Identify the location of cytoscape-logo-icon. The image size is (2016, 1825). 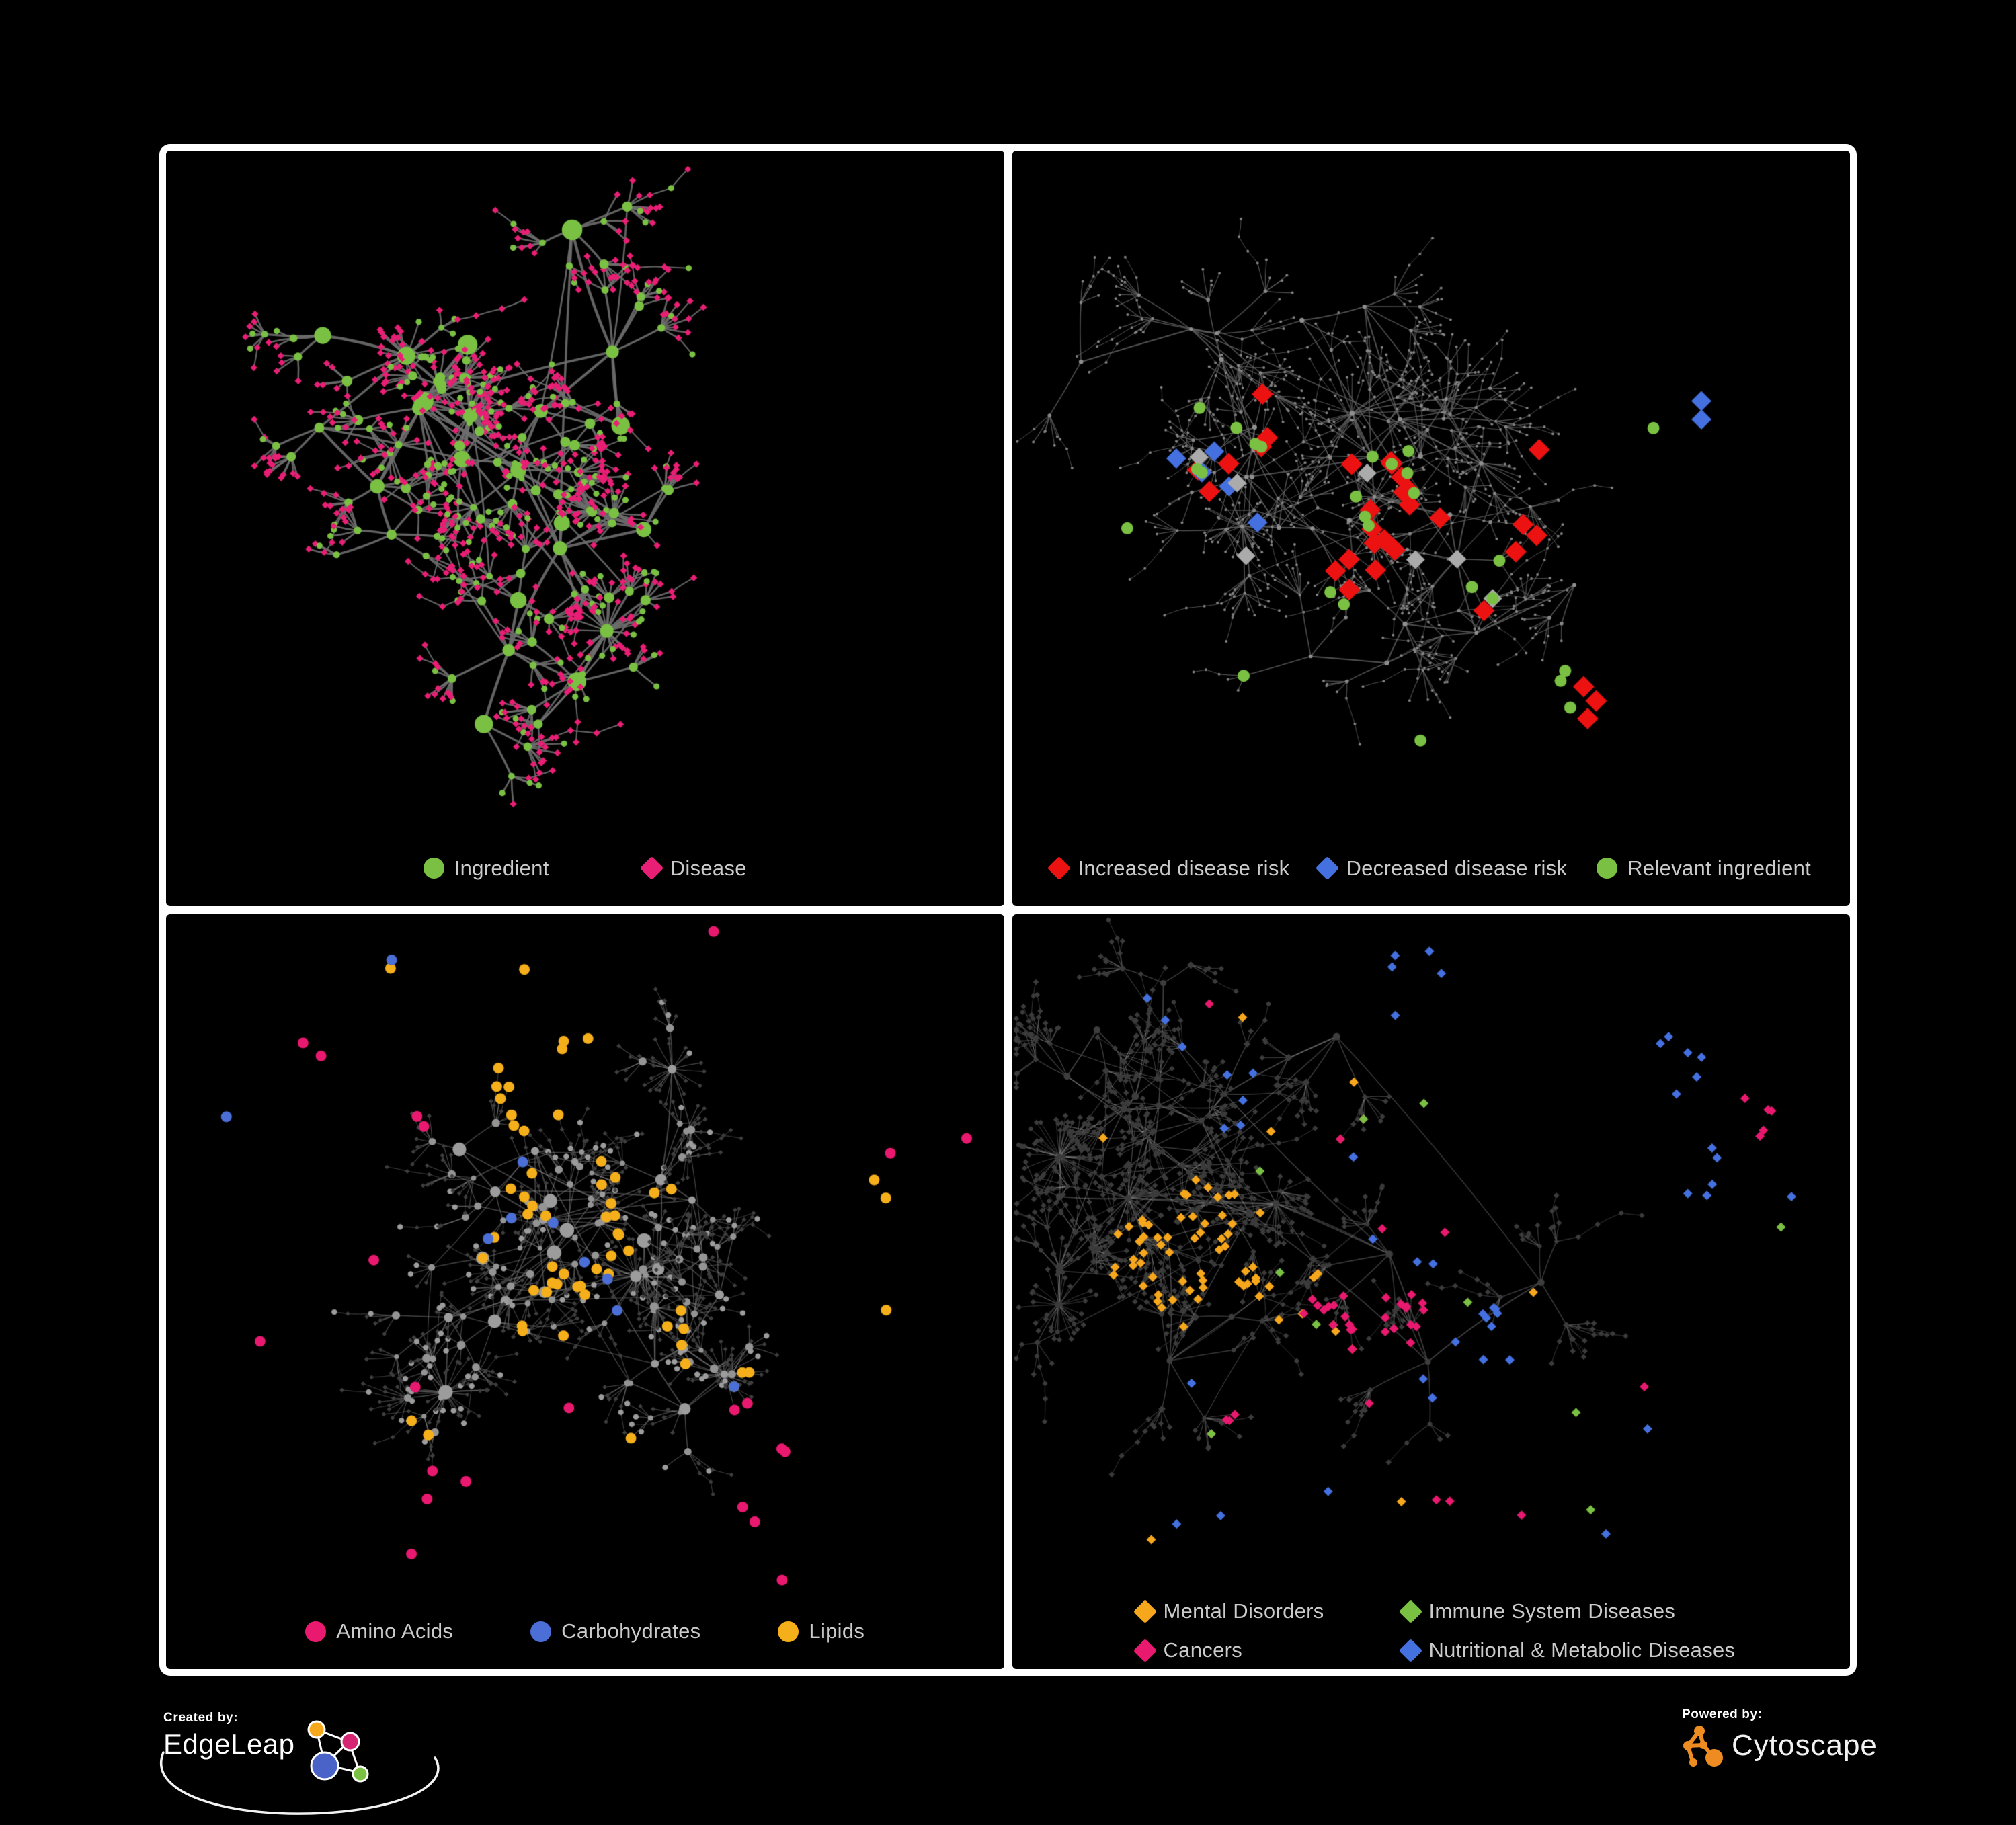
(1703, 1746).